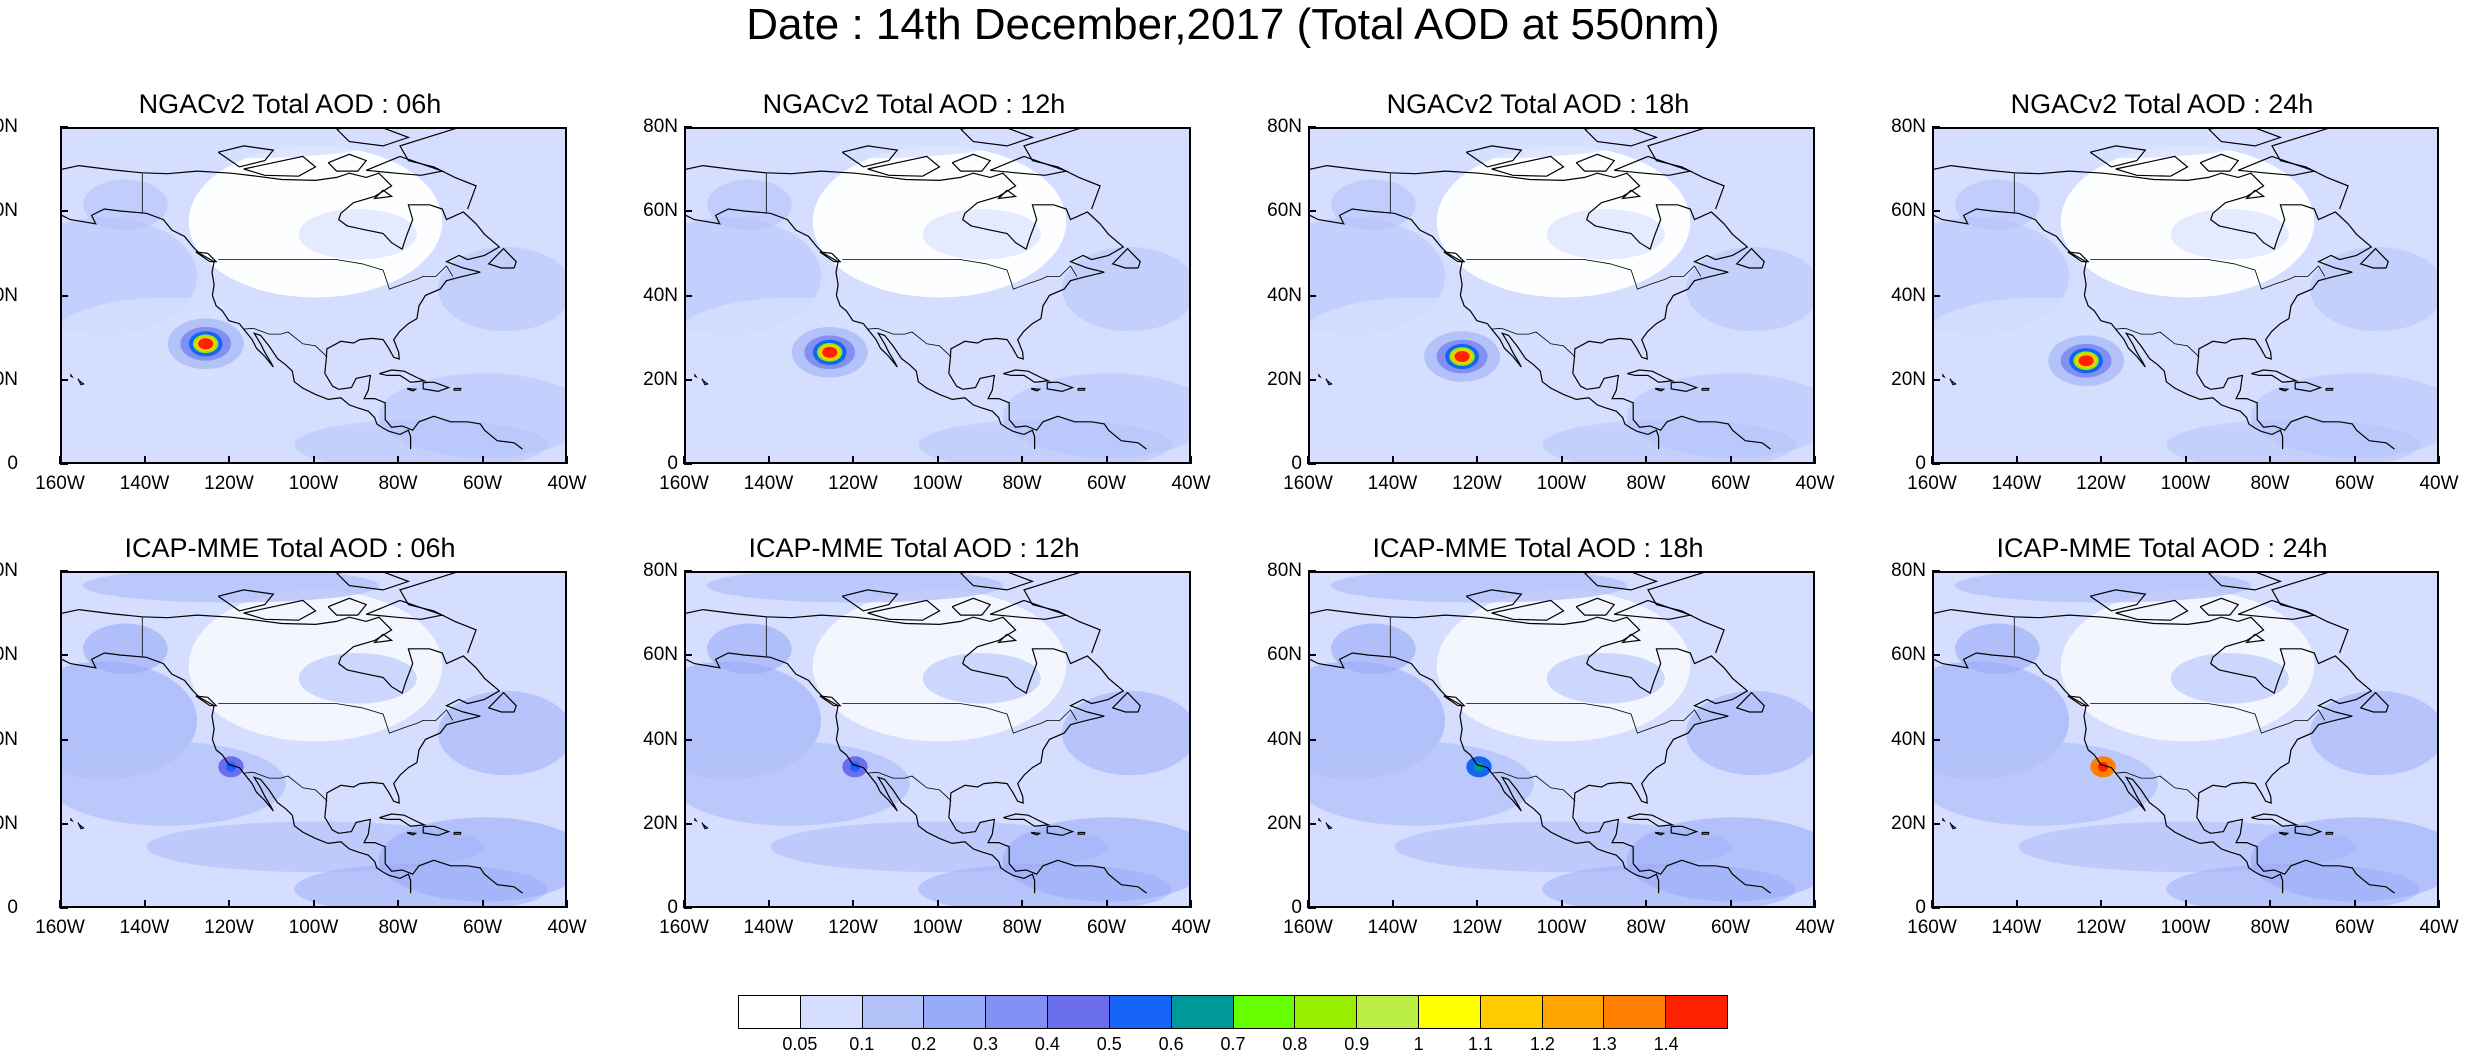 This screenshot has height=1056, width=2466. I want to click on colorbar-label: 1, so click(1418, 1044).